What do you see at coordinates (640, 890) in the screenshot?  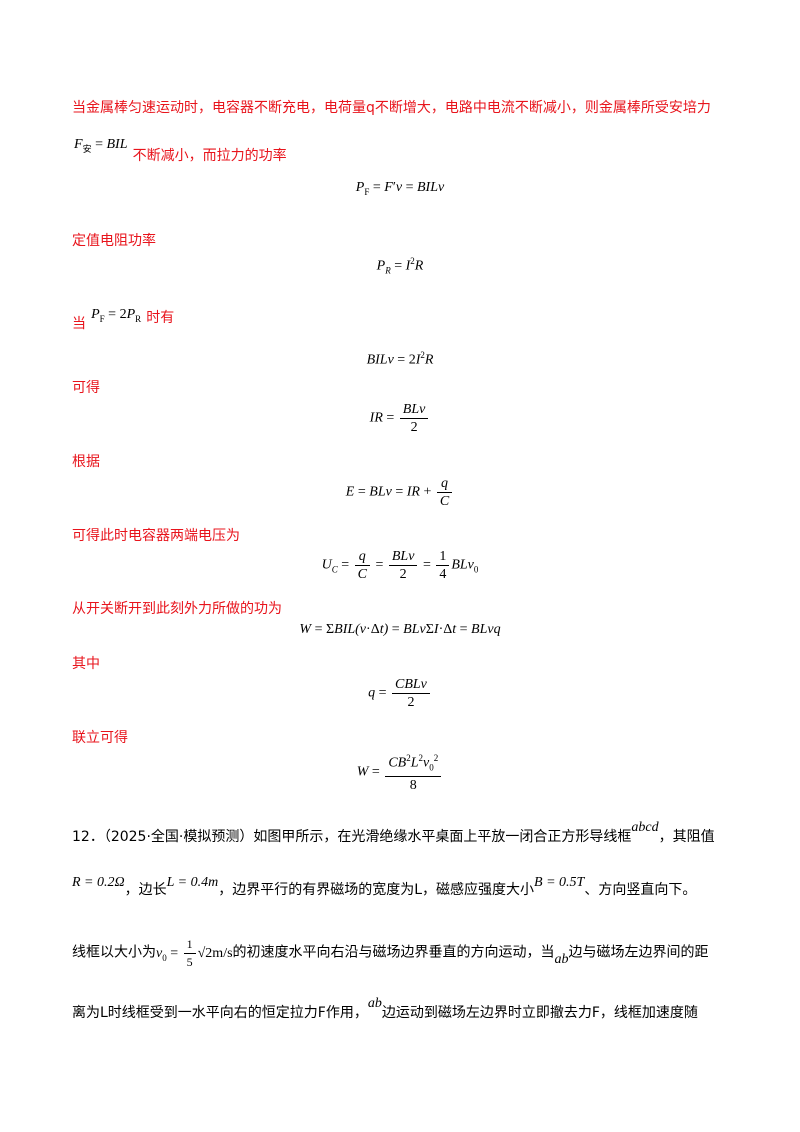 I see `problem-text-d: 、方向竖直向下。` at bounding box center [640, 890].